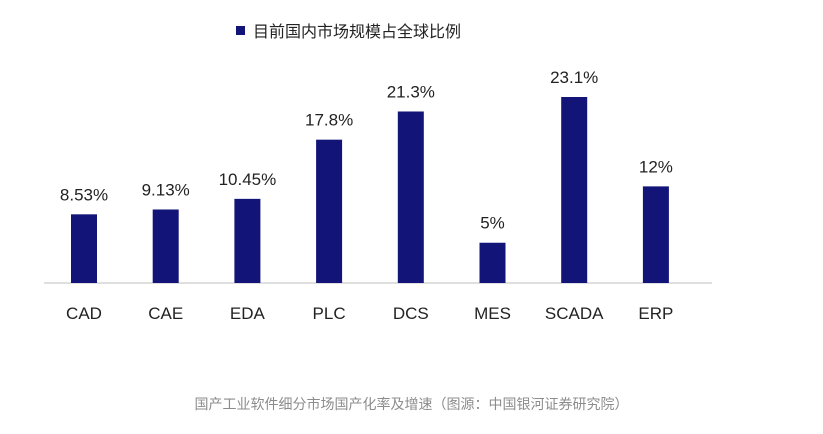  Describe the element at coordinates (574, 190) in the screenshot. I see `bar-scada` at that location.